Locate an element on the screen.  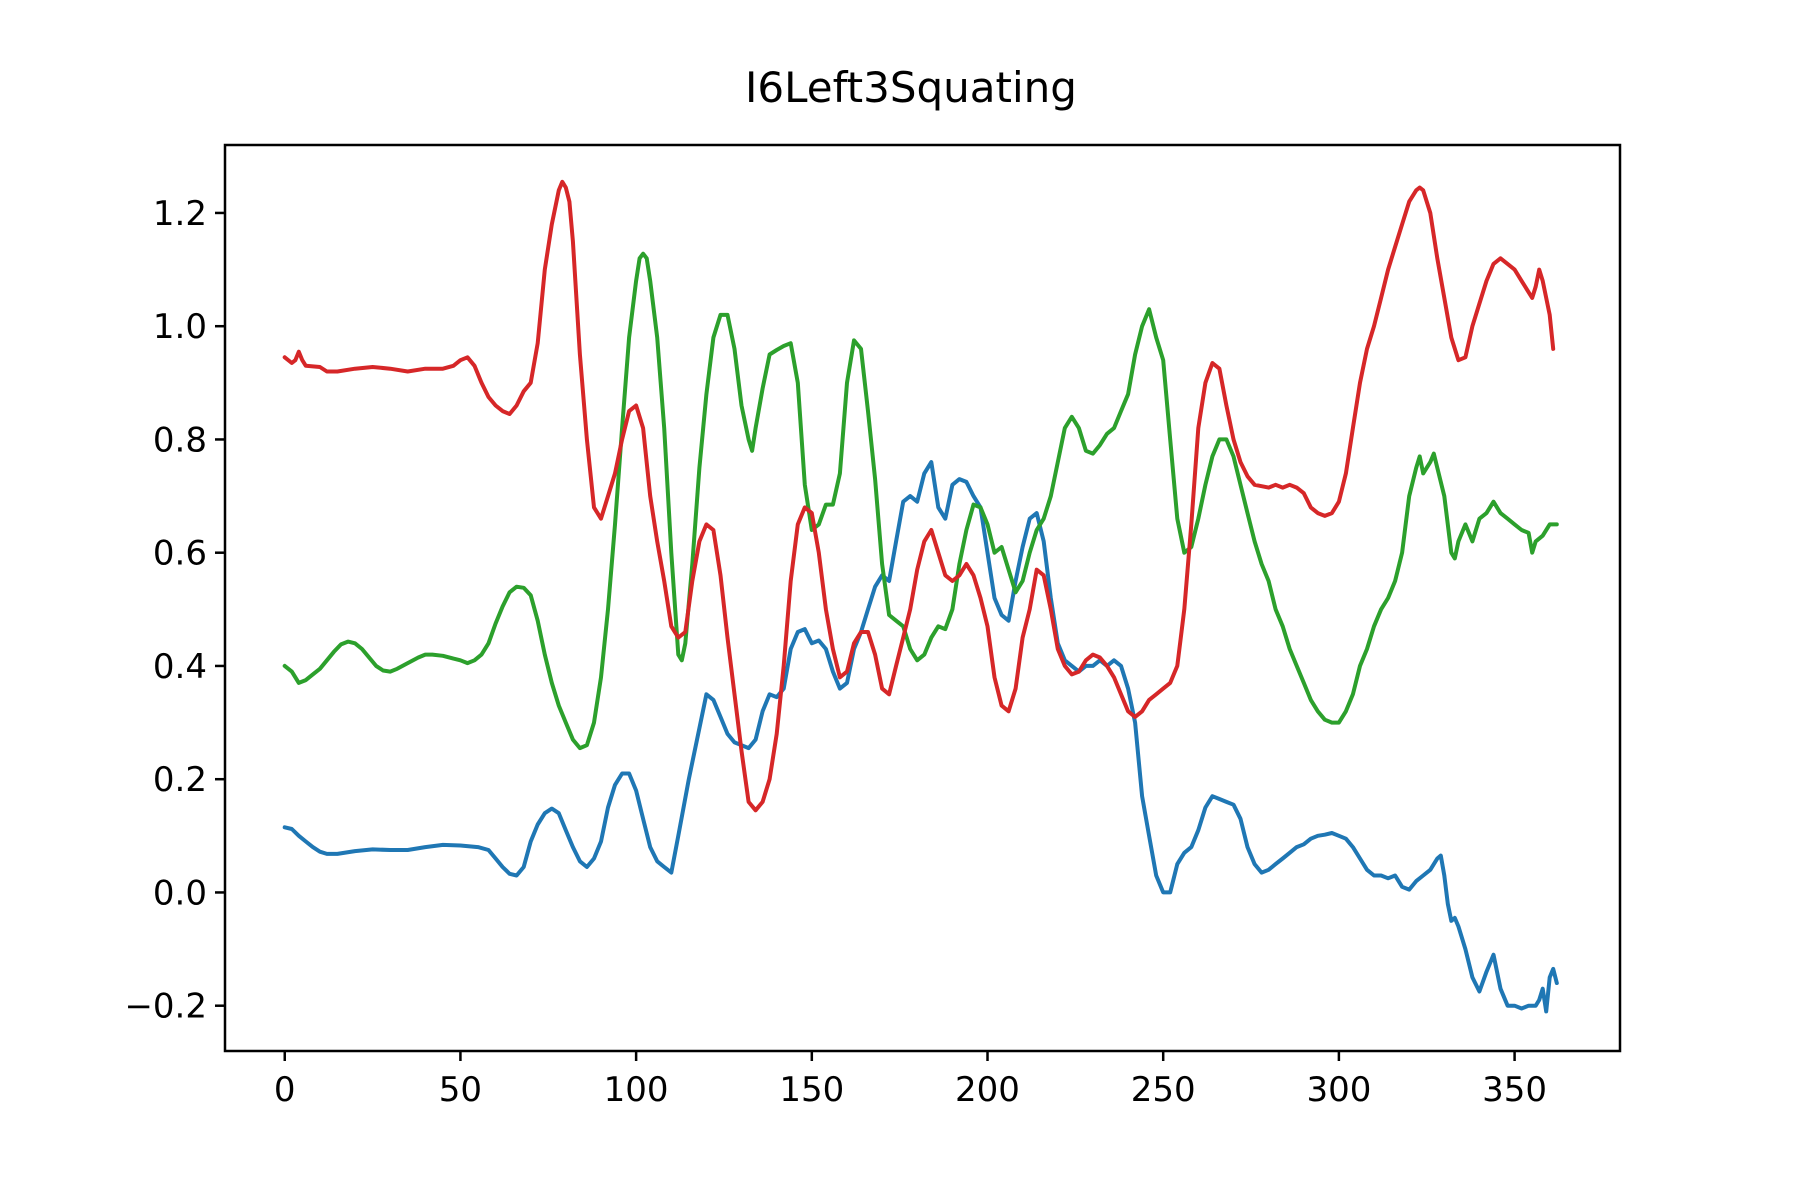
x-tick-label: 150 is located at coordinates (811, 1090).